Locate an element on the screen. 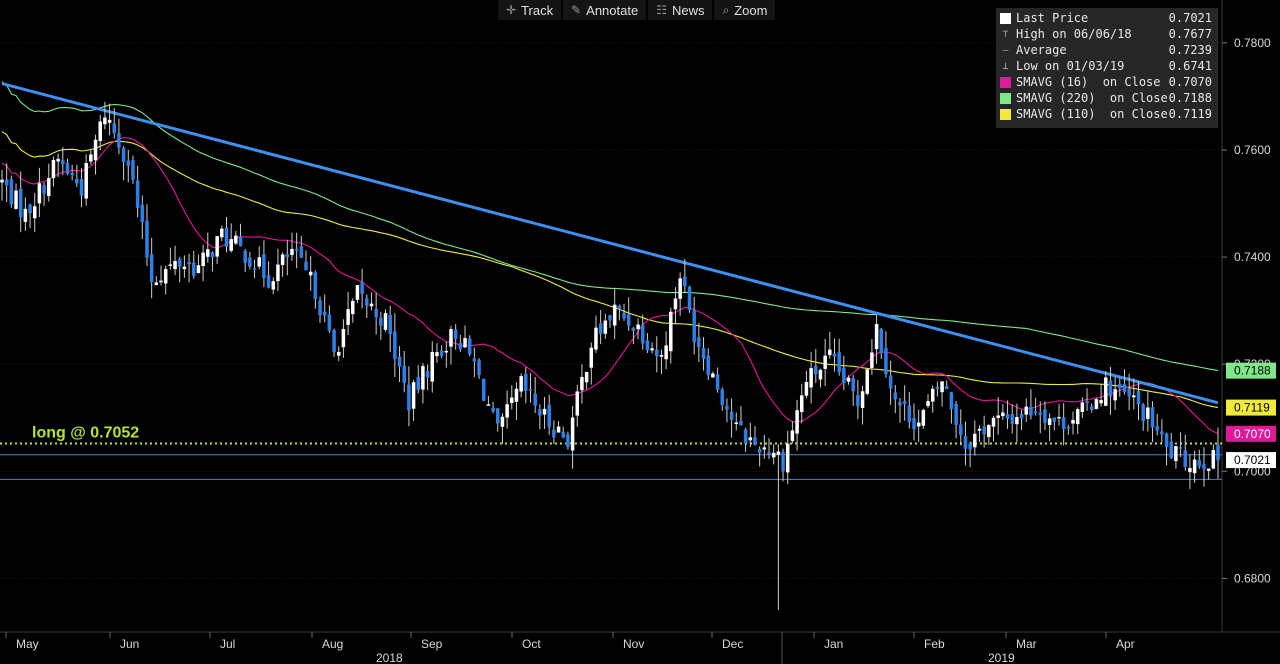  legend-row: SMAVG (220) on Close 0.7188 is located at coordinates (1107, 98).